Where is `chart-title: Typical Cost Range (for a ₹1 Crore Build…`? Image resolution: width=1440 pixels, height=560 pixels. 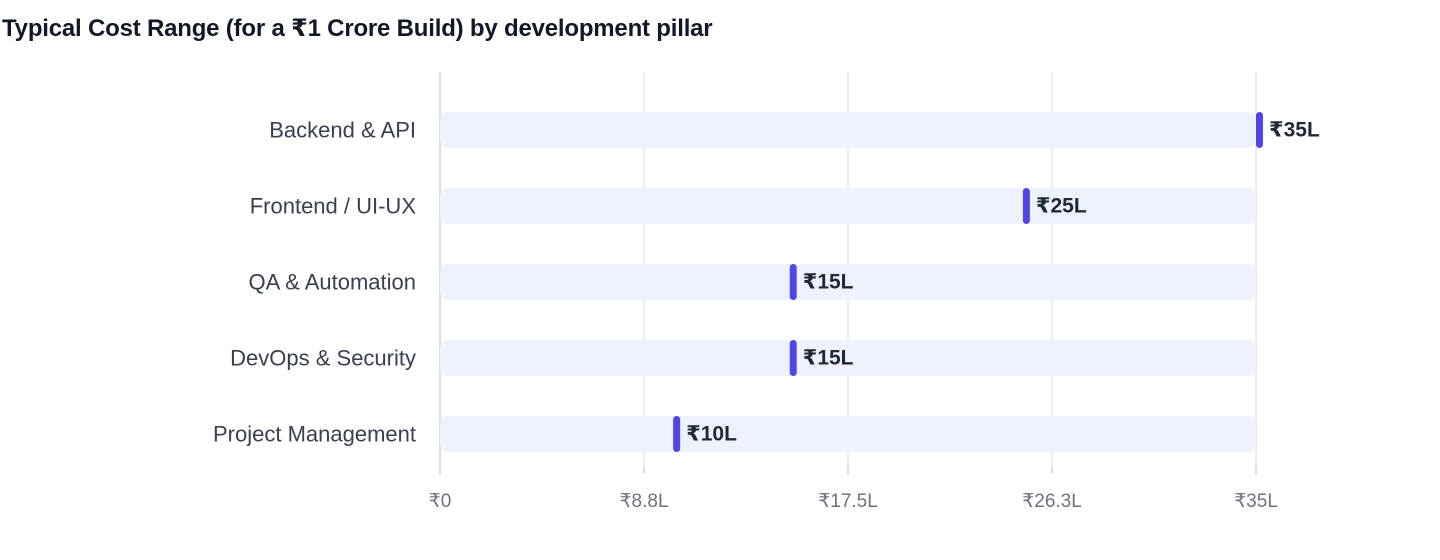 chart-title: Typical Cost Range (for a ₹1 Crore Build… is located at coordinates (357, 28).